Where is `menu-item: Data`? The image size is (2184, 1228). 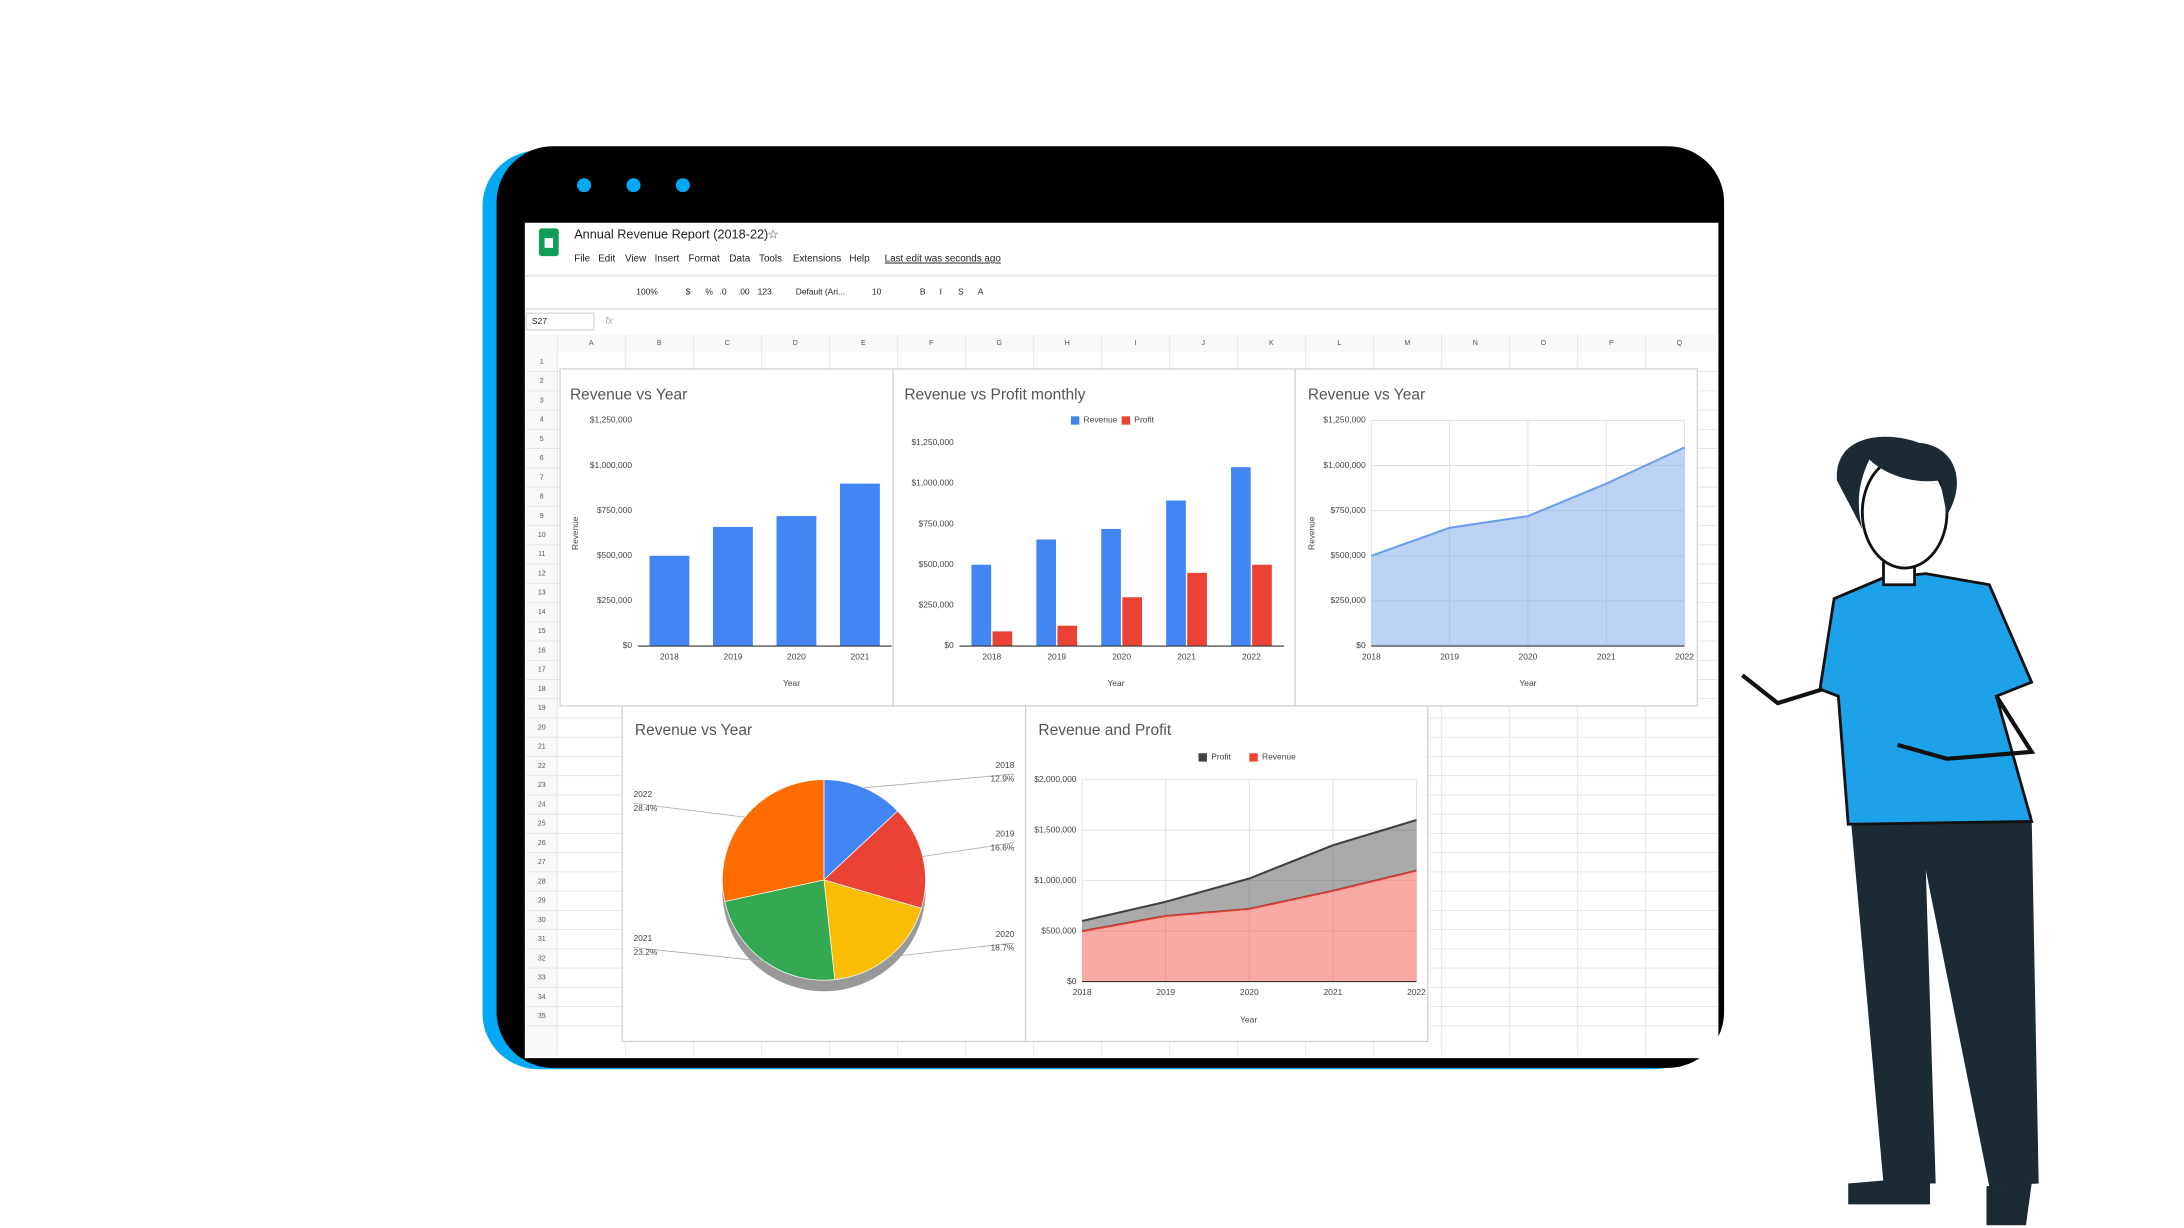 menu-item: Data is located at coordinates (739, 259).